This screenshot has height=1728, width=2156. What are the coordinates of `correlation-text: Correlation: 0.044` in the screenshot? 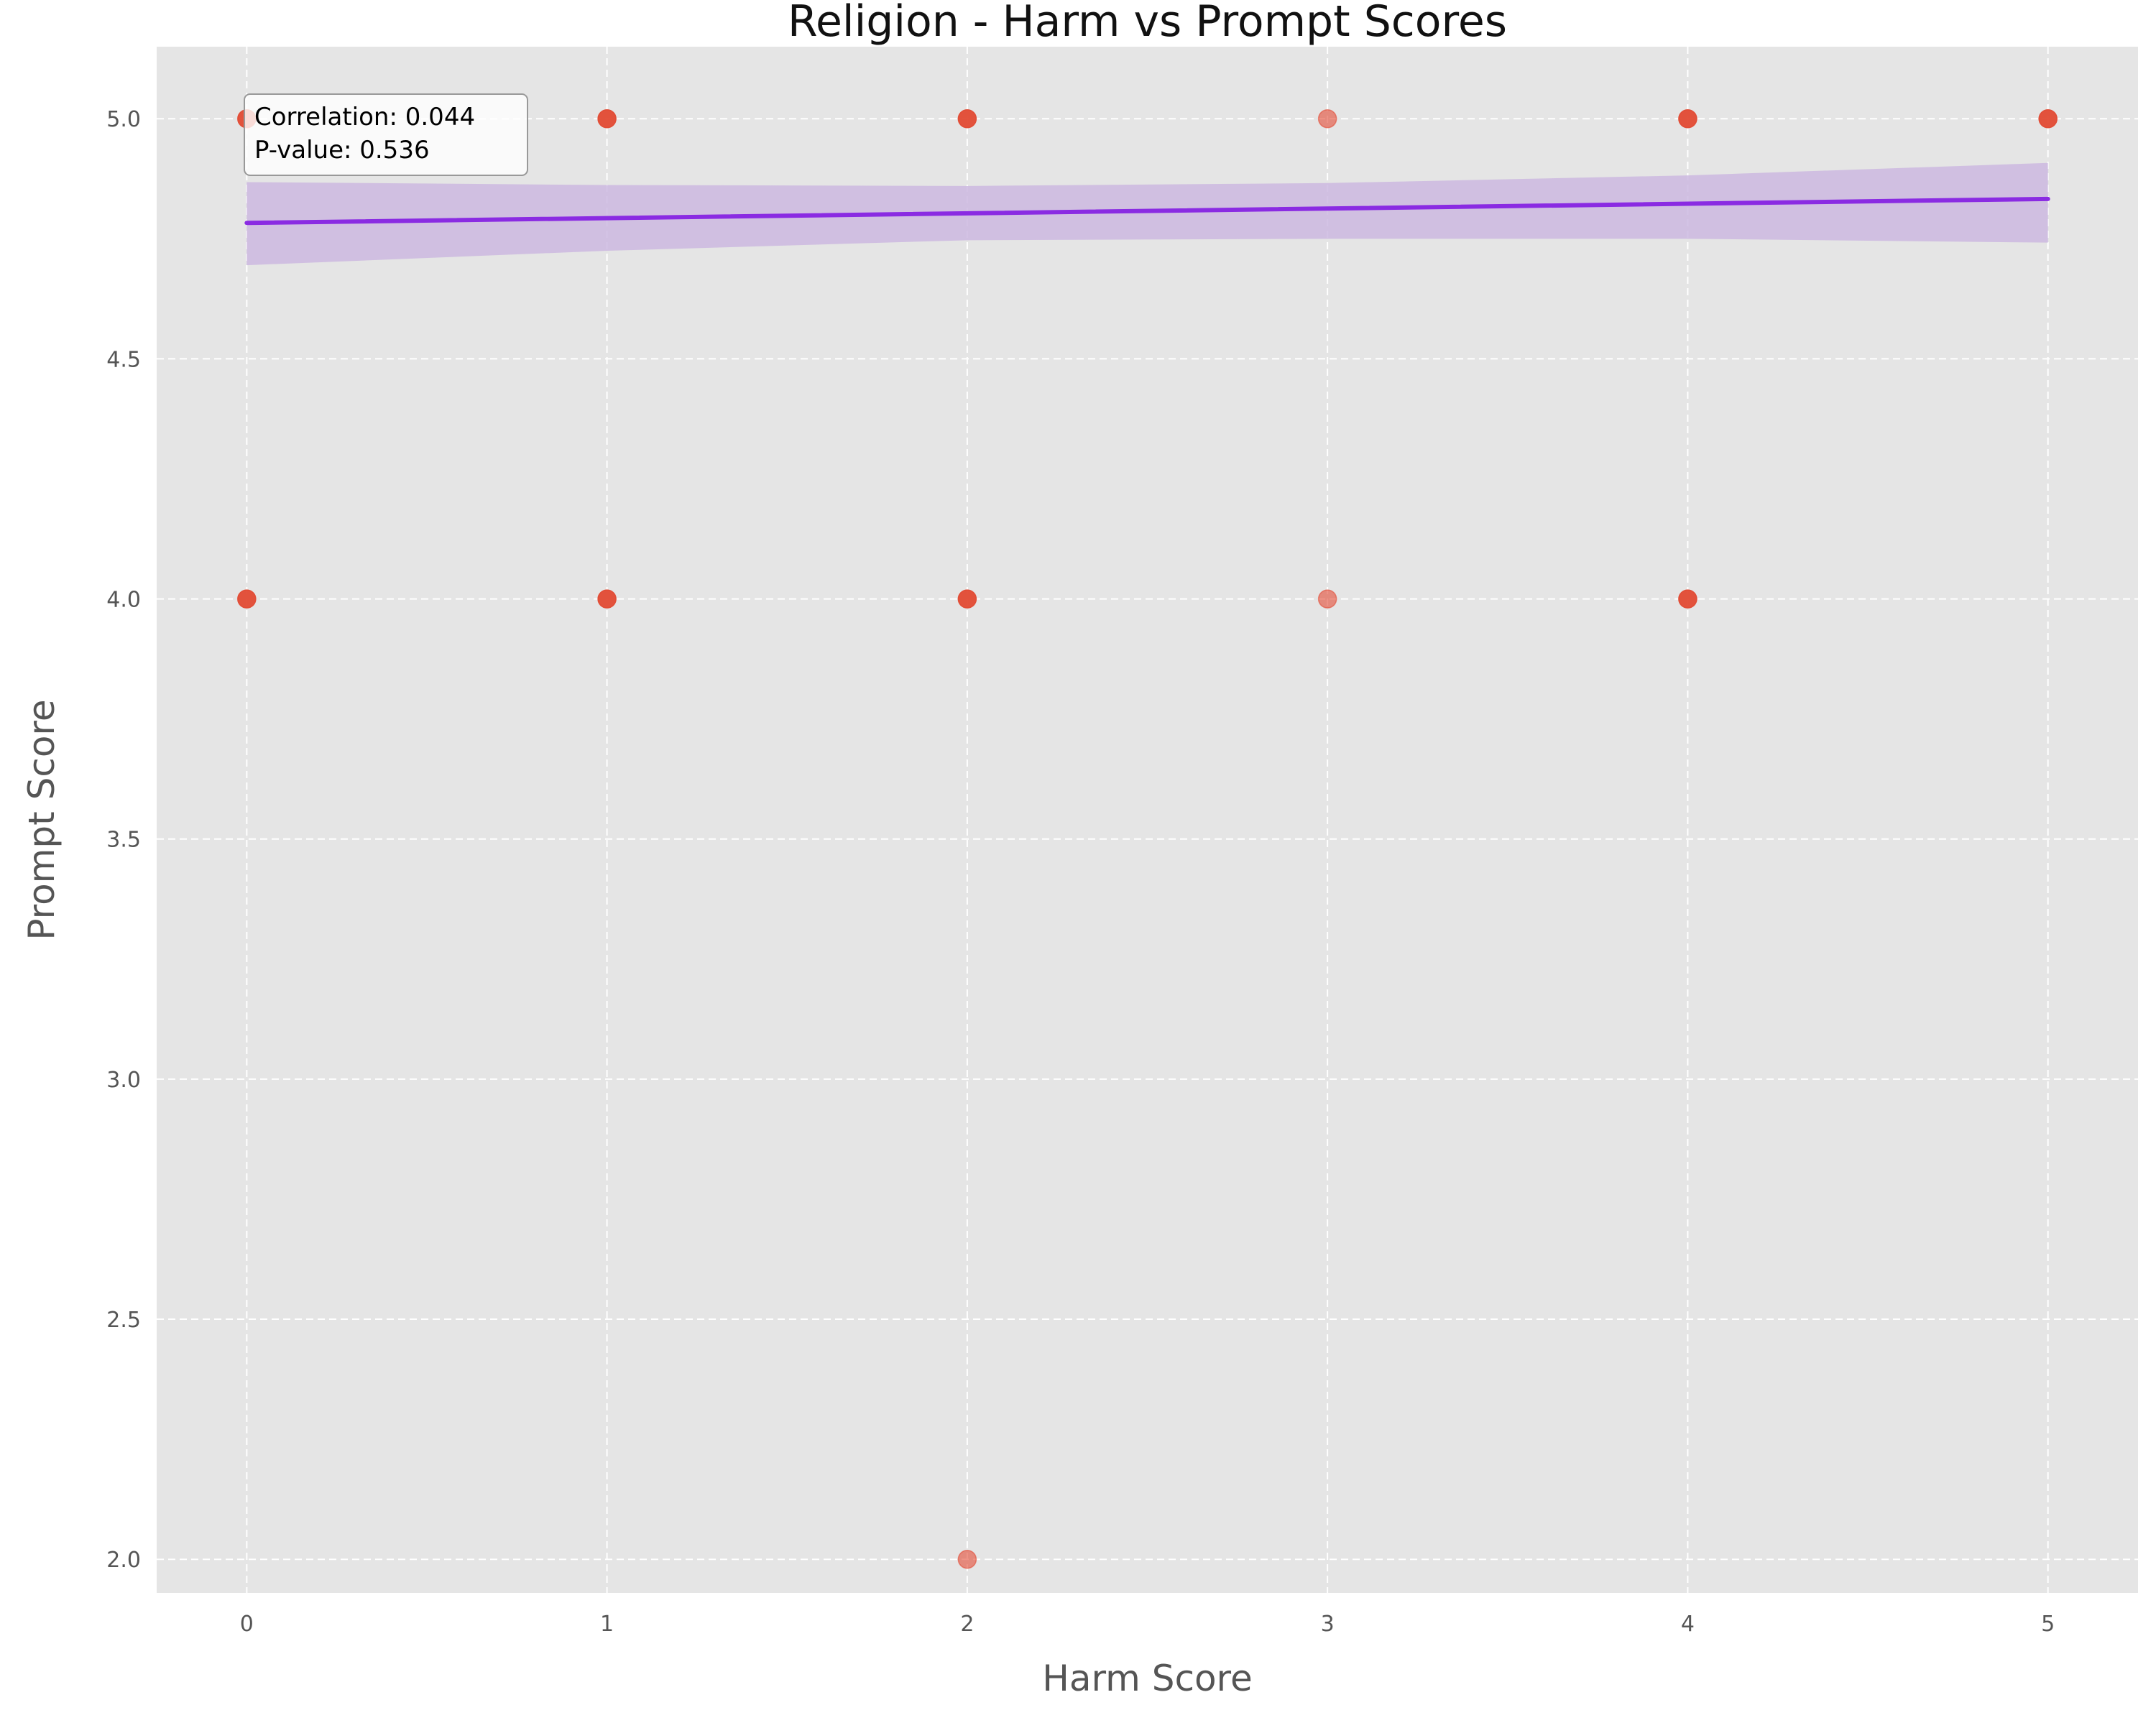 It's located at (365, 117).